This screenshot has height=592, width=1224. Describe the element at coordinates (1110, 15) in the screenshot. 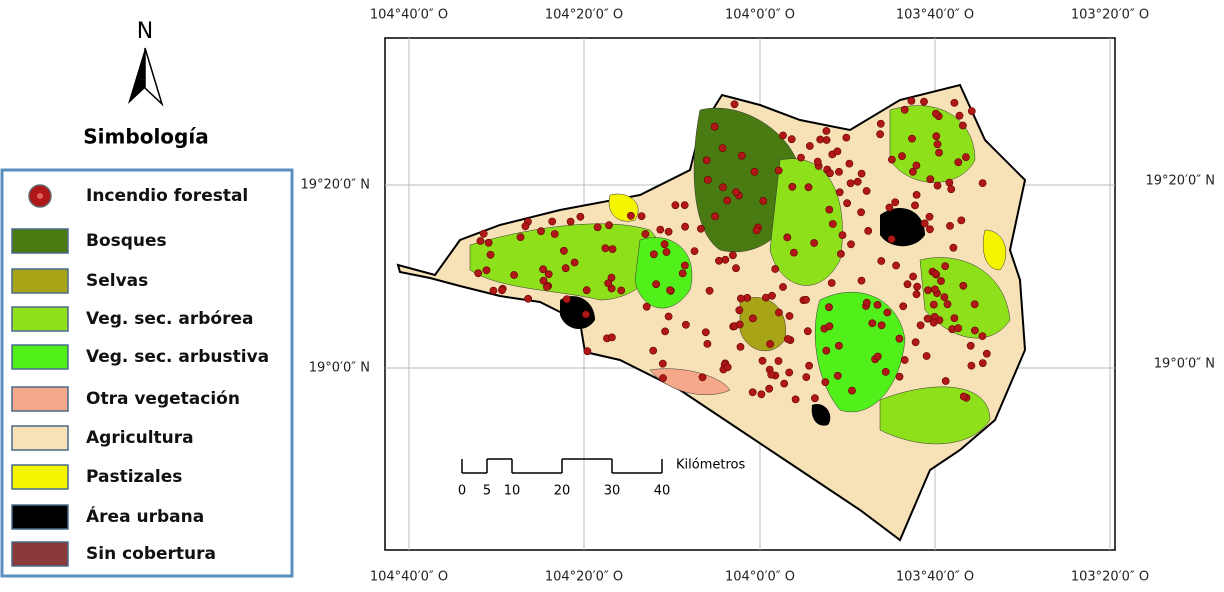

I see `longitude-label: 103°20′0″ O` at that location.